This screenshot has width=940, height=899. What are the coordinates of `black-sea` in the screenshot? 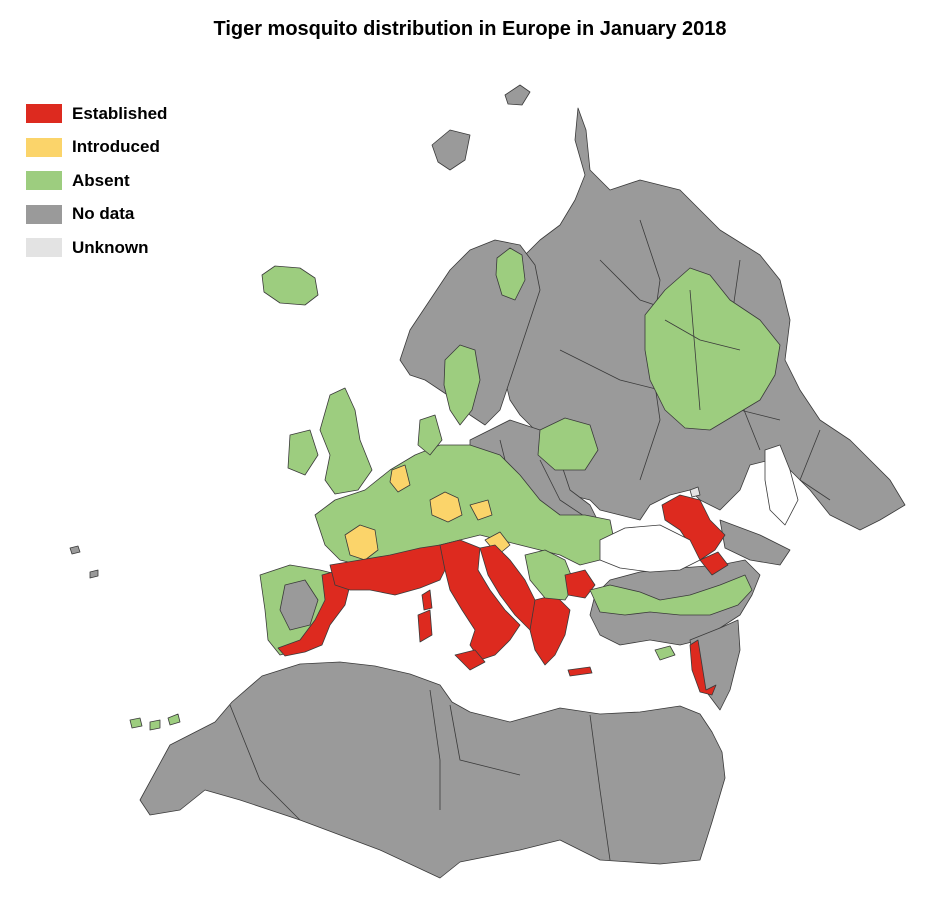 It's located at (650, 548).